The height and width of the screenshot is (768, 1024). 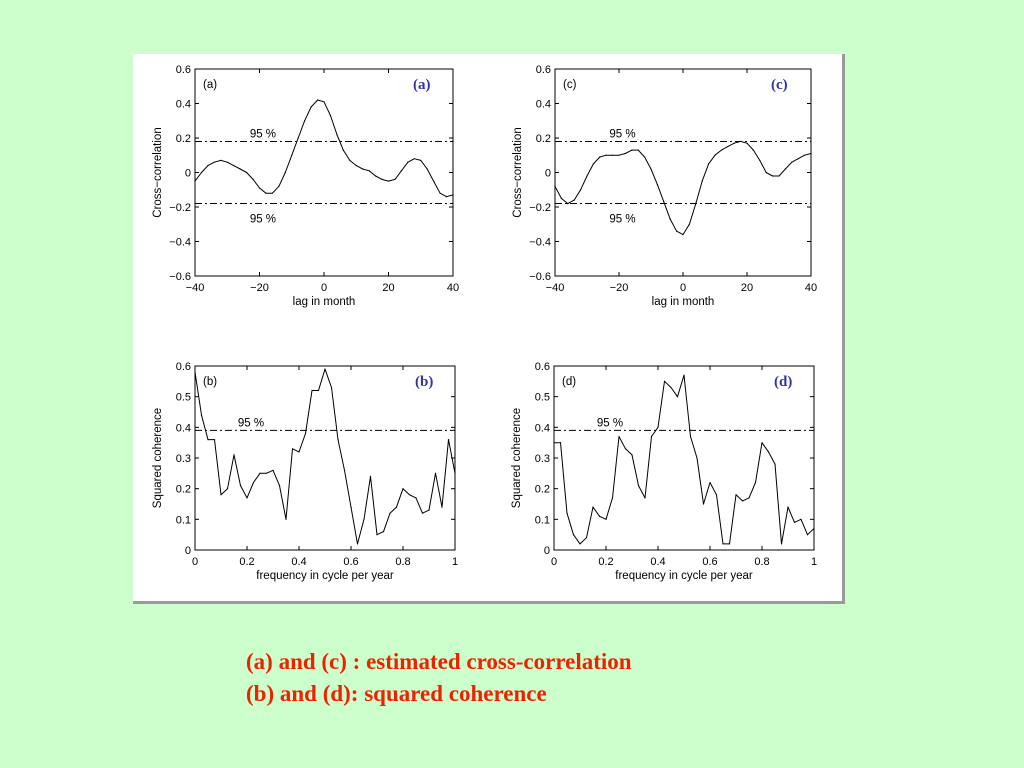 What do you see at coordinates (402, 562) in the screenshot?
I see `chart-b-xtick-label: 0.8` at bounding box center [402, 562].